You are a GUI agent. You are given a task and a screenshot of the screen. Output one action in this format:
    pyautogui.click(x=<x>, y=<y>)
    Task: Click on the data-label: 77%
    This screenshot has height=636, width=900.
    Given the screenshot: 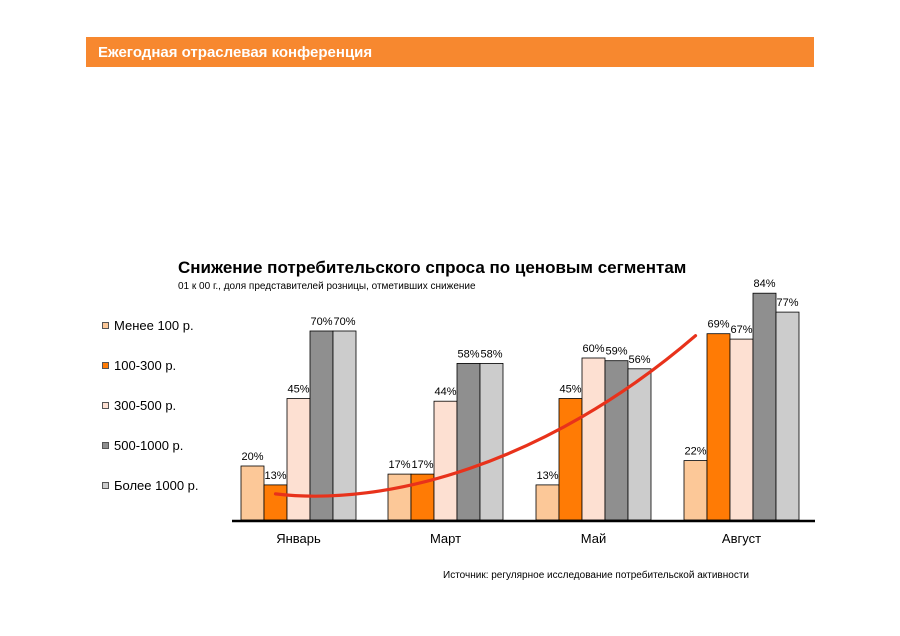 What is the action you would take?
    pyautogui.click(x=787, y=303)
    